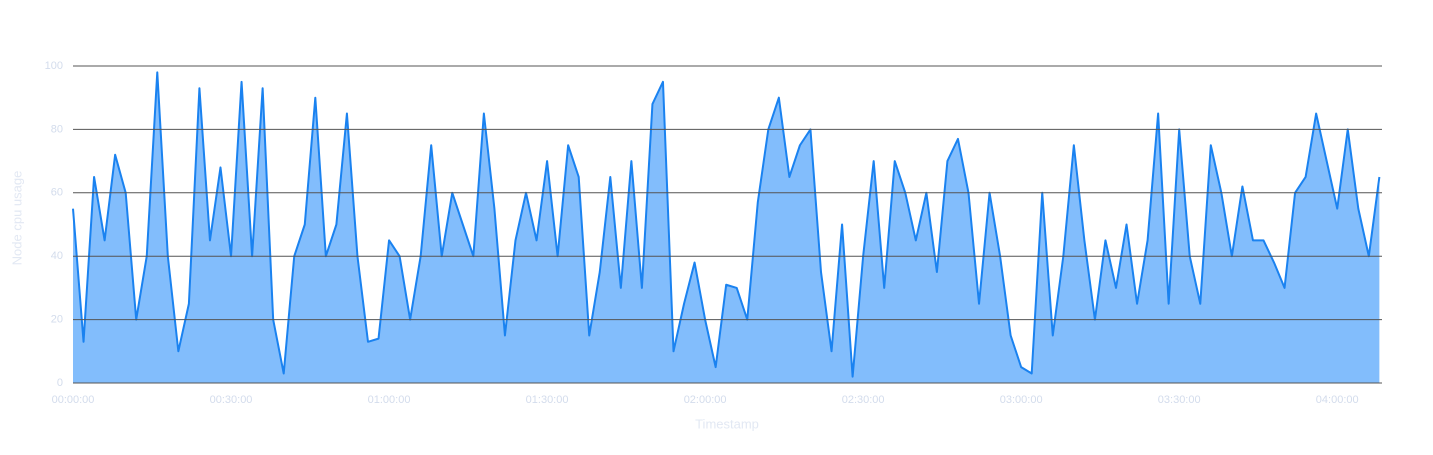 The width and height of the screenshot is (1433, 455). What do you see at coordinates (57, 320) in the screenshot?
I see `y-tick-label: 20` at bounding box center [57, 320].